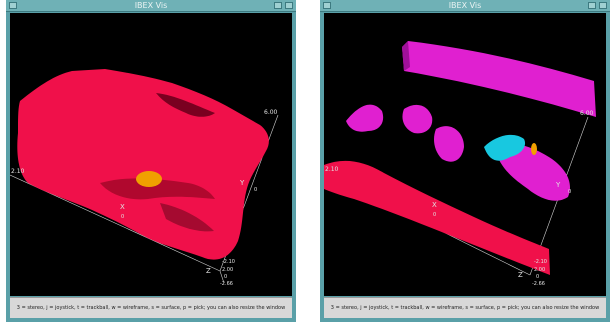 Image resolution: width=610 pixels, height=322 pixels. I want to click on cyan-blob, so click(505, 147).